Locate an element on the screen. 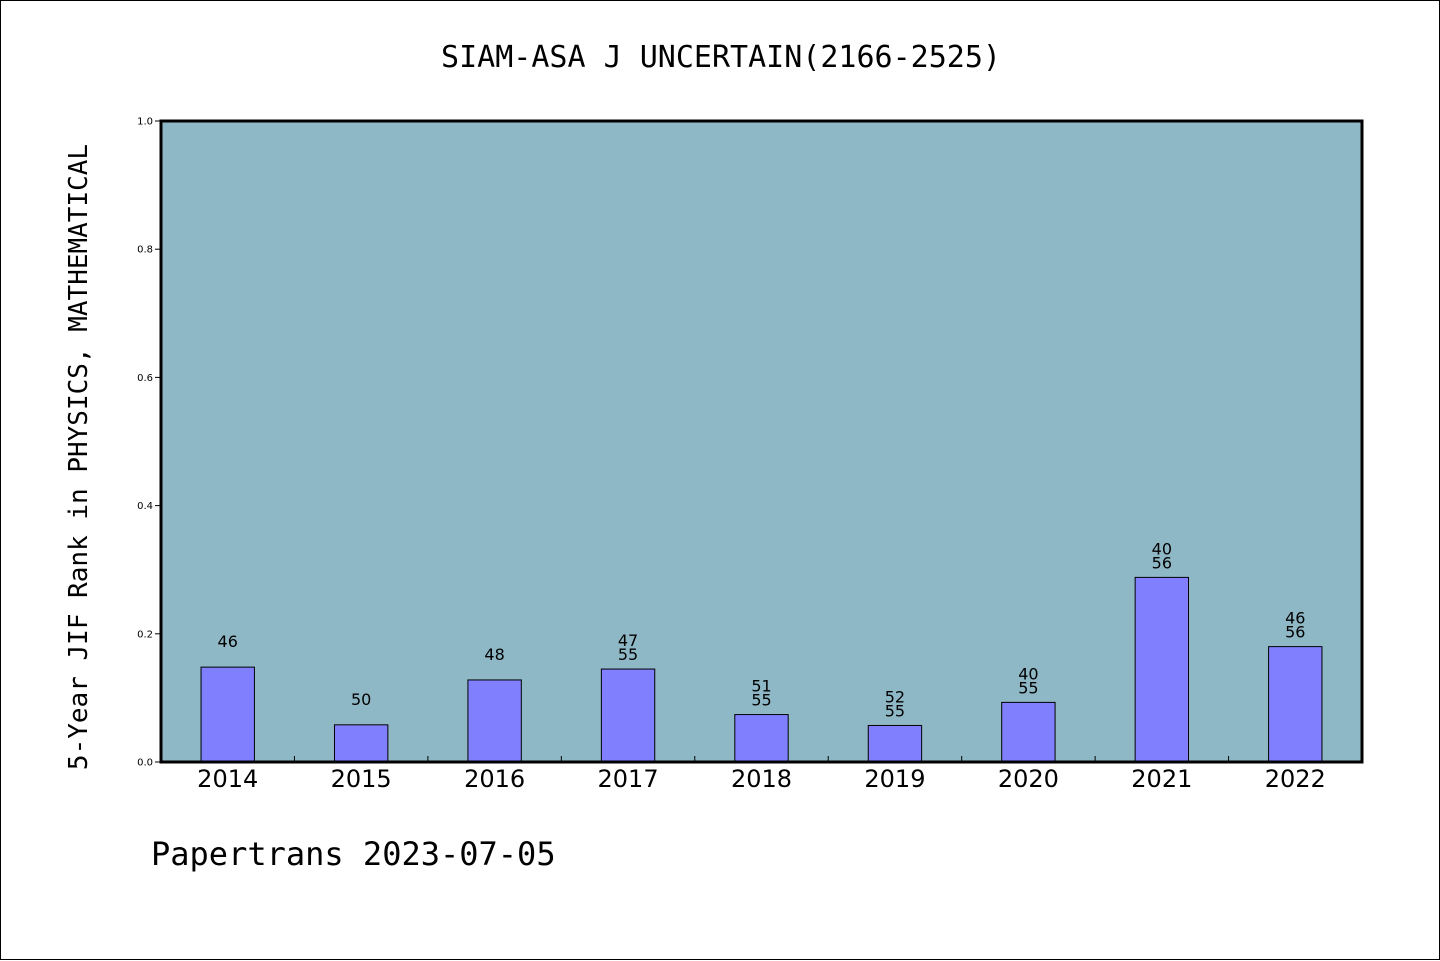 The width and height of the screenshot is (1440, 961). bar-data-label: 52 is located at coordinates (895, 696).